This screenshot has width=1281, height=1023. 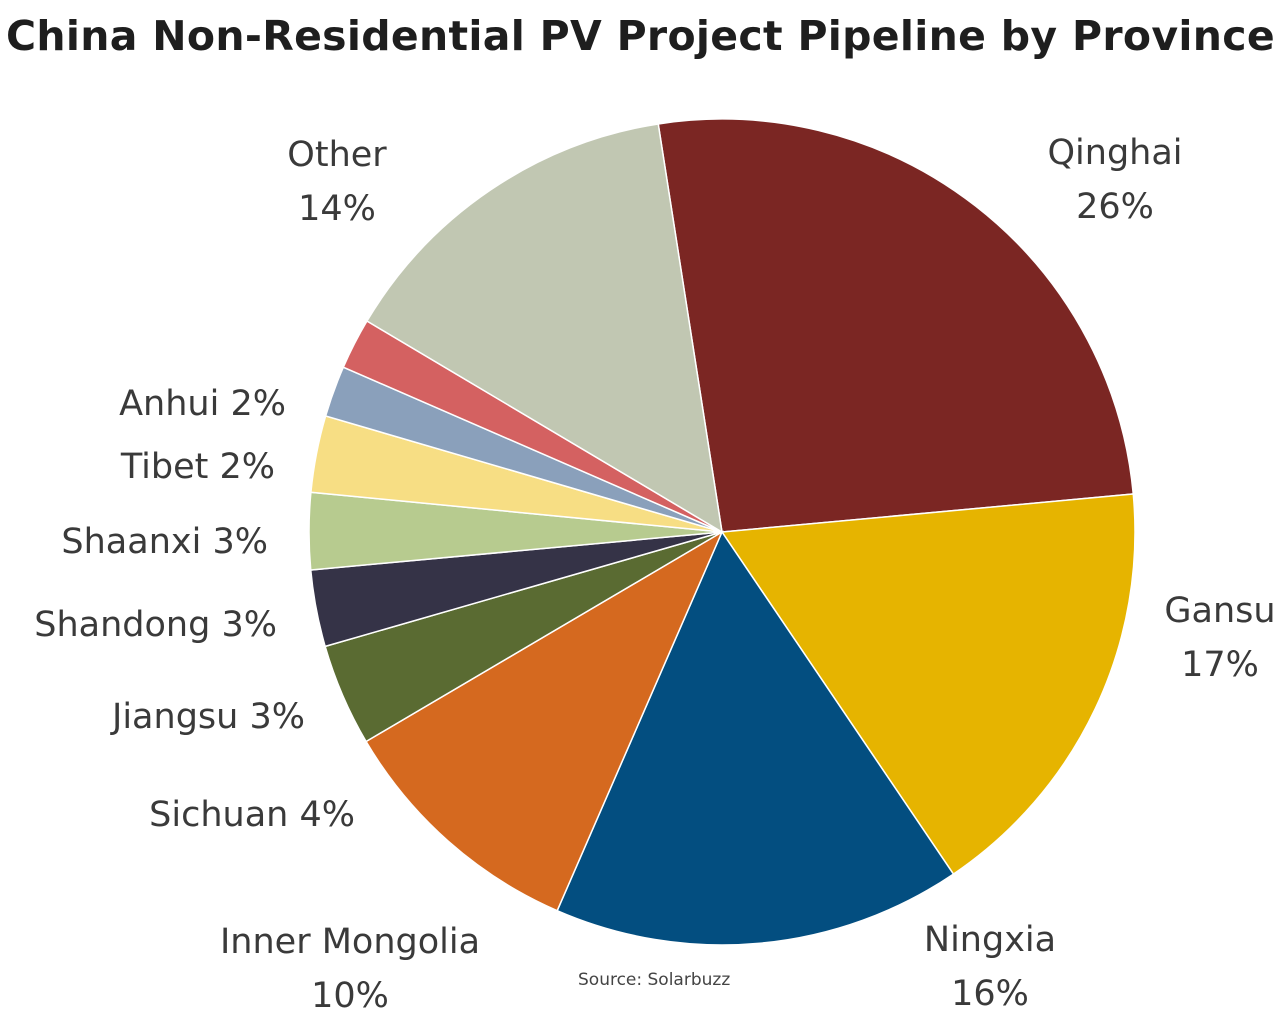 I want to click on slice-name-qinghai: Qinghai, so click(x=1115, y=153).